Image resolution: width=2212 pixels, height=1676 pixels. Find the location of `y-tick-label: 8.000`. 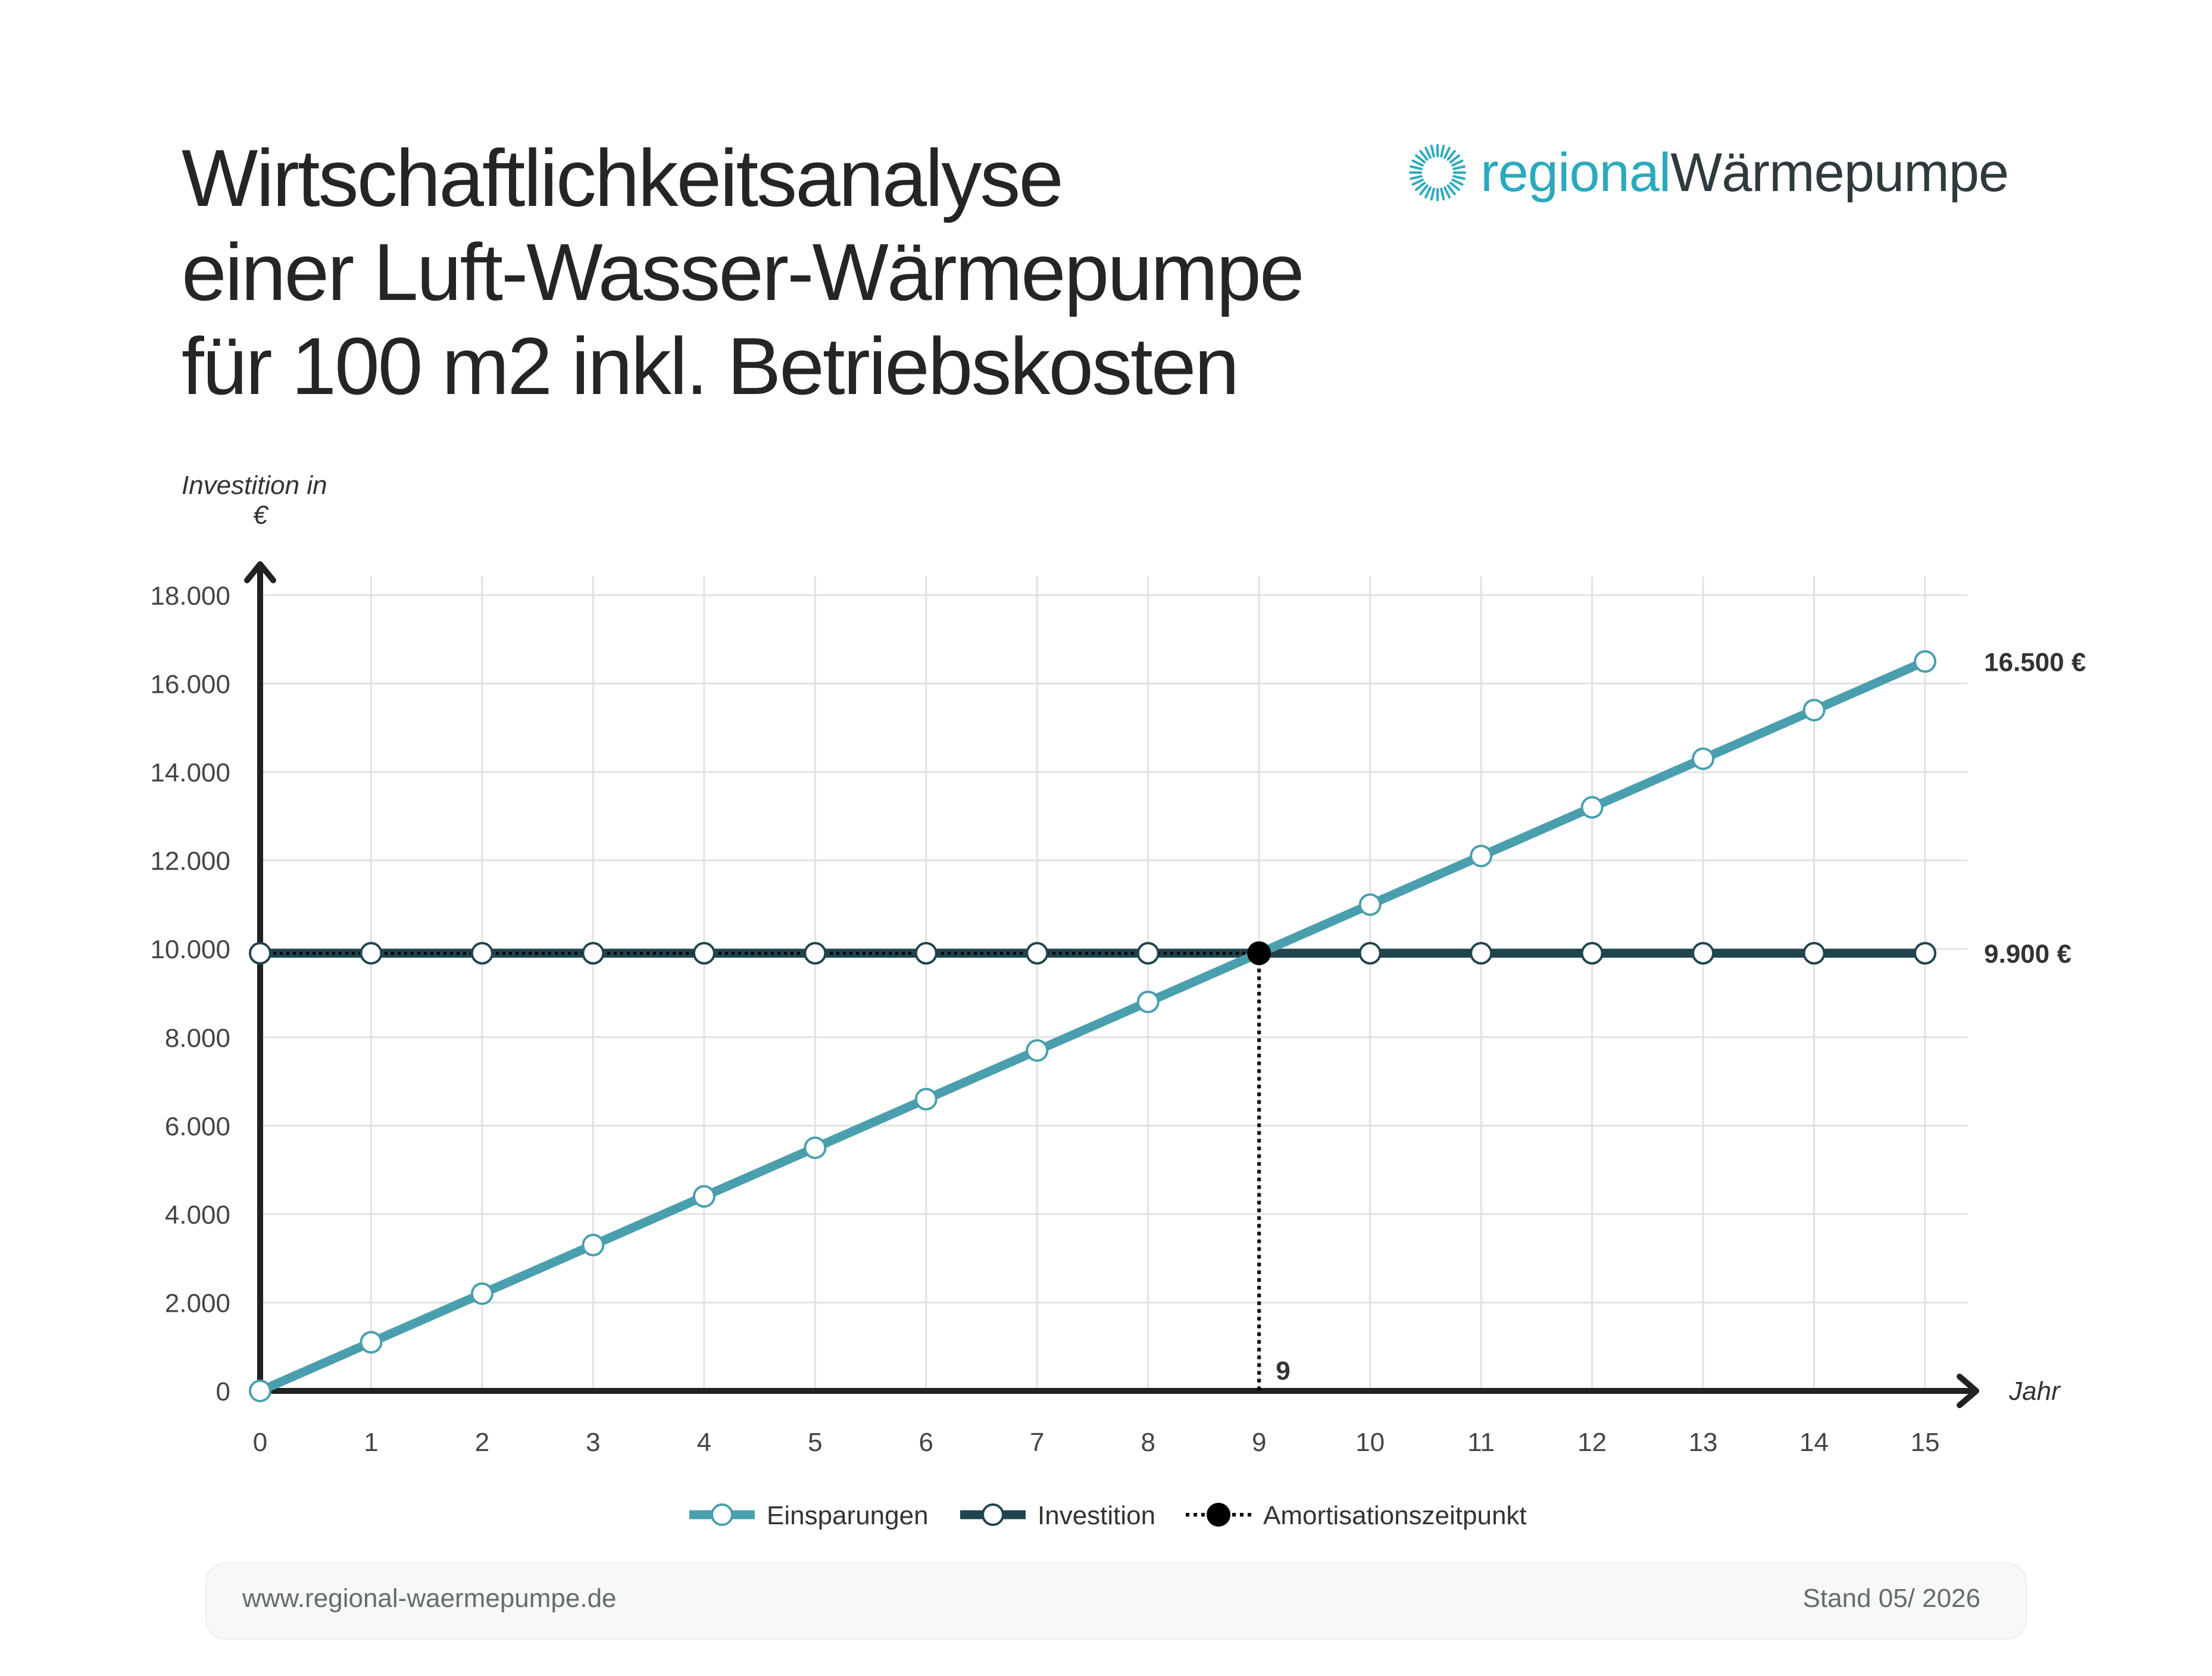

y-tick-label: 8.000 is located at coordinates (197, 1039).